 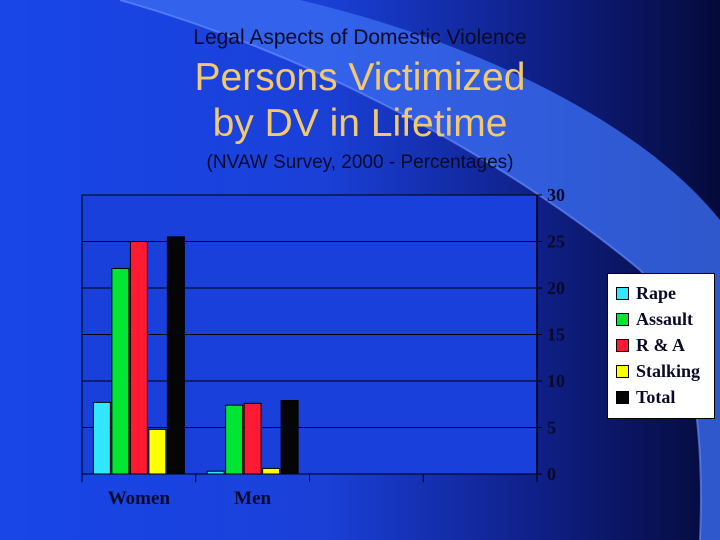 I want to click on slide-title-line1: Persons Victimized, so click(x=360, y=77).